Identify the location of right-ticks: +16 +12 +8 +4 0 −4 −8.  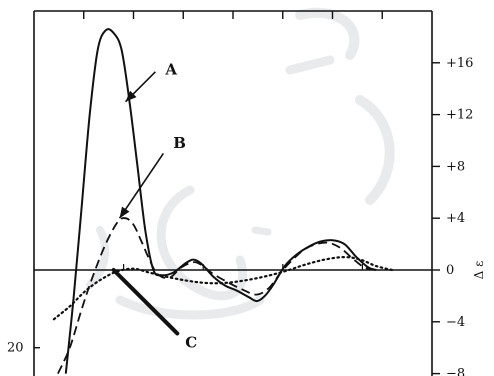
(452, 216).